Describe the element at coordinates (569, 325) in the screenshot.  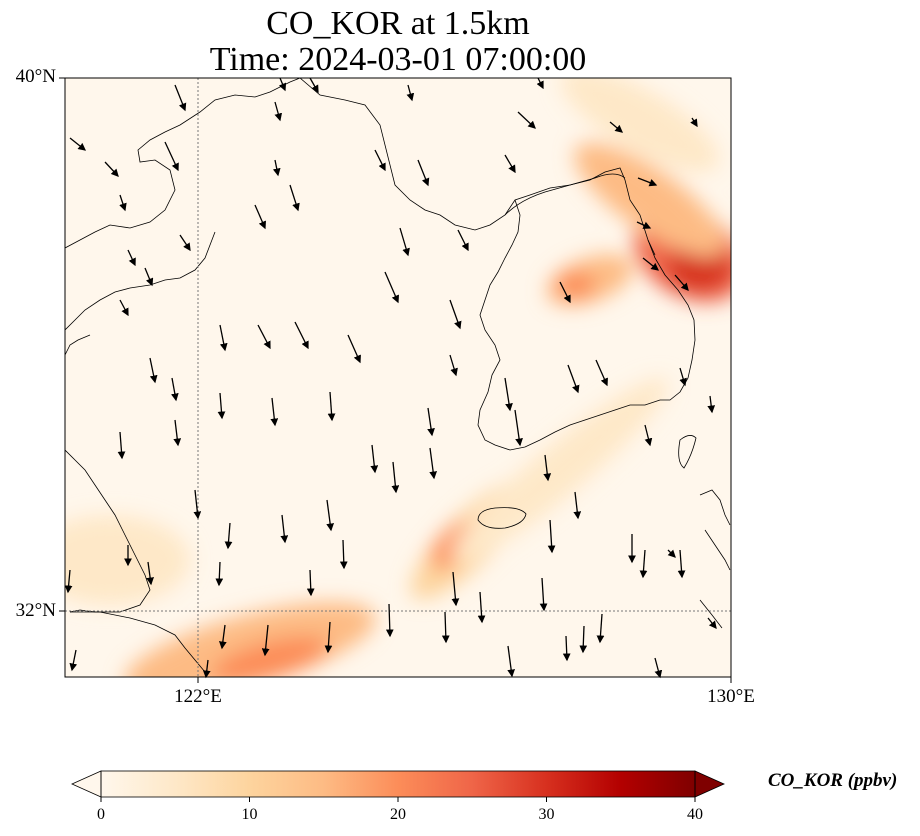
I see `coastline-korea-west` at that location.